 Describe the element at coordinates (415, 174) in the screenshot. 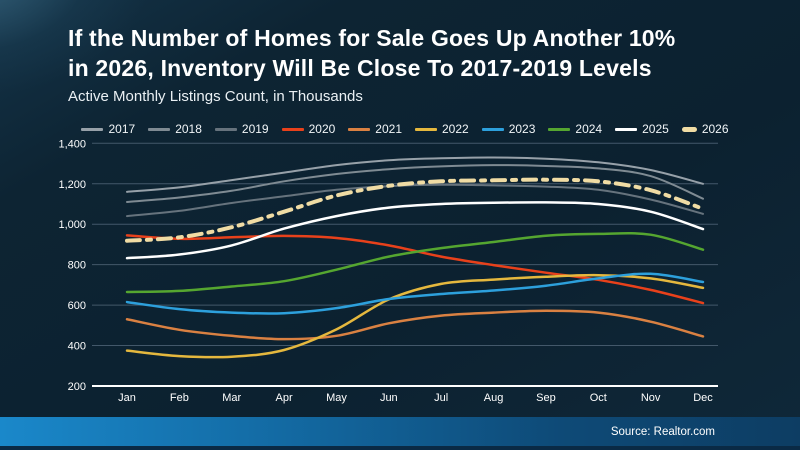

I see `series-line-2017` at that location.